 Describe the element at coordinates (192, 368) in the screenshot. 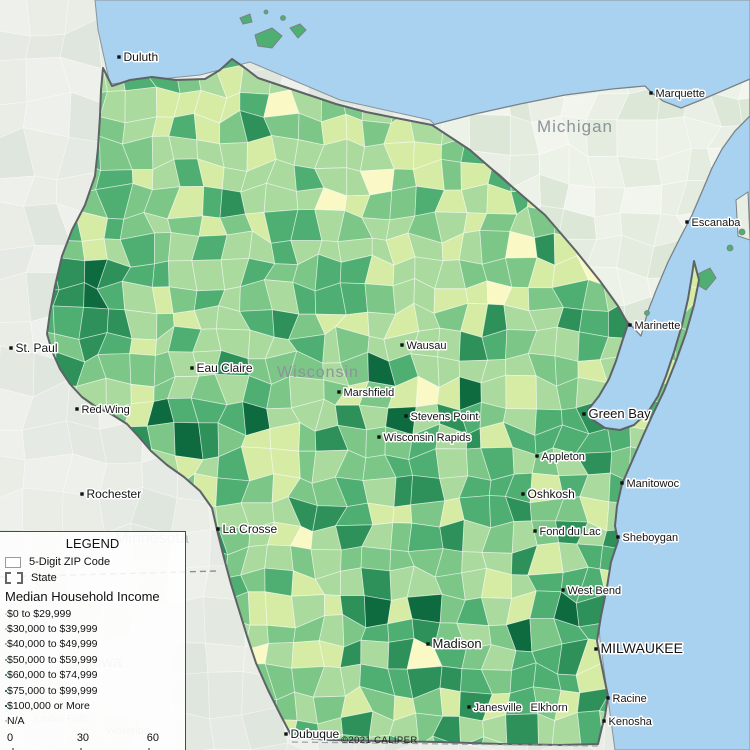

I see `city-dot-eau-claire` at that location.